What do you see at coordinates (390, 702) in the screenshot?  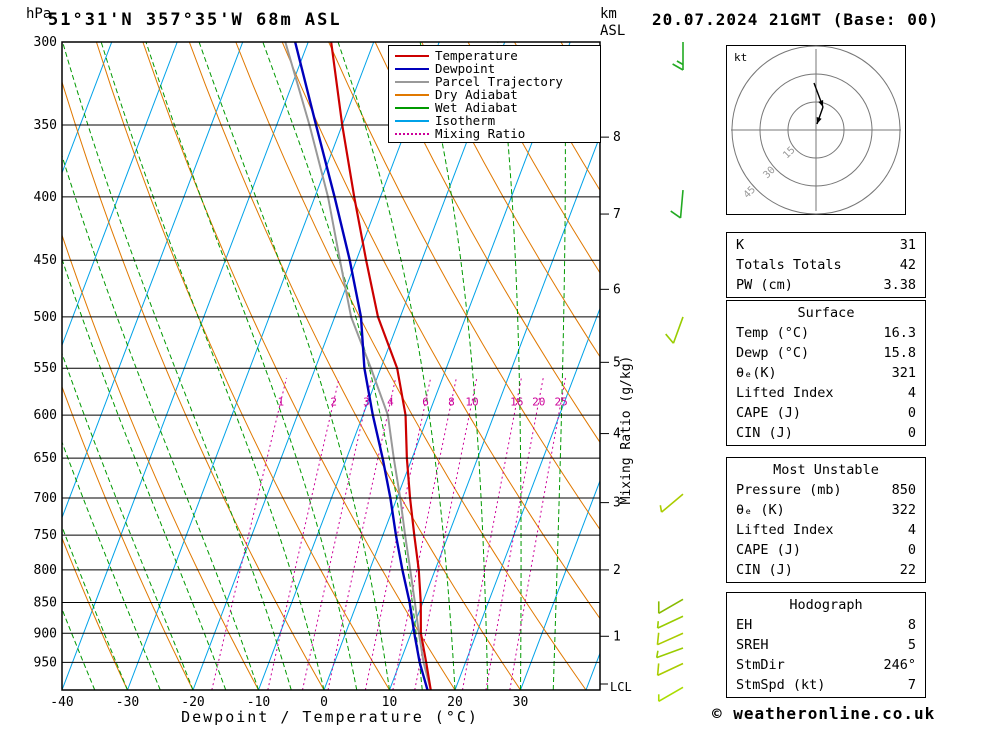 I see `temp-tick-label: 10` at bounding box center [390, 702].